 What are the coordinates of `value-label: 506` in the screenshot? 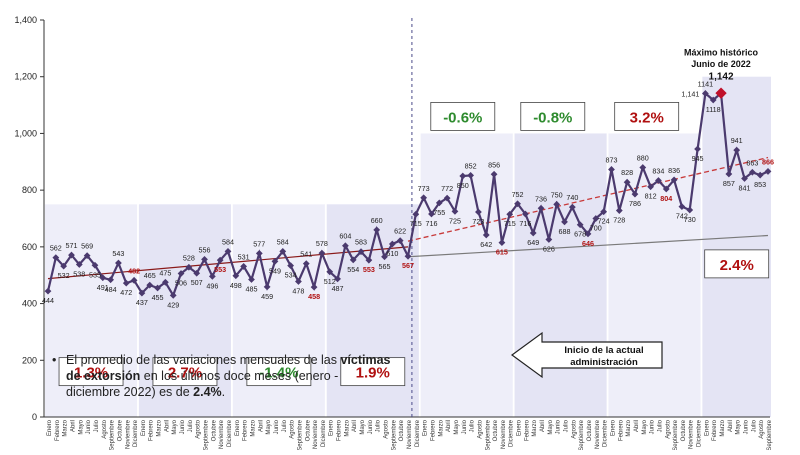 It's located at (181, 283).